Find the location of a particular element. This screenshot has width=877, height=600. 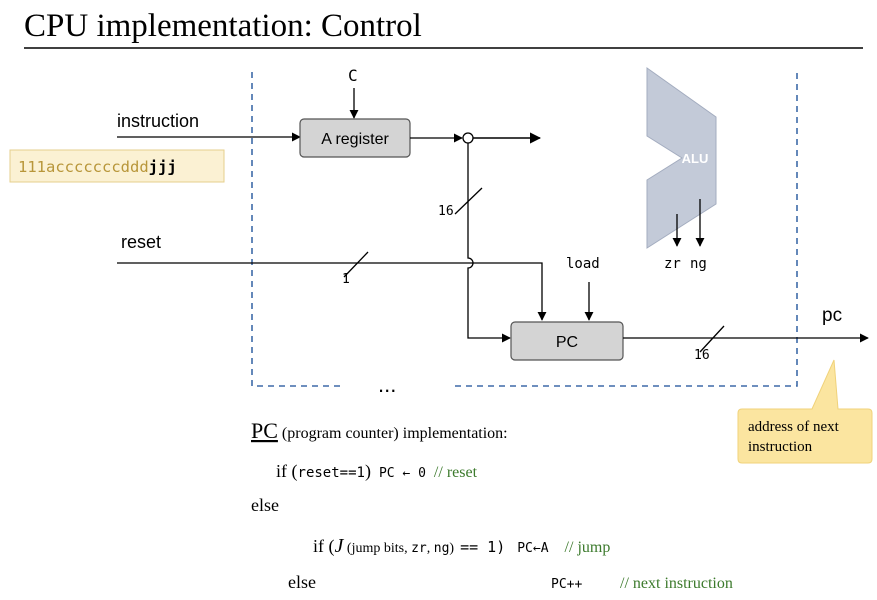

code-l3-ng: ng is located at coordinates (442, 548).